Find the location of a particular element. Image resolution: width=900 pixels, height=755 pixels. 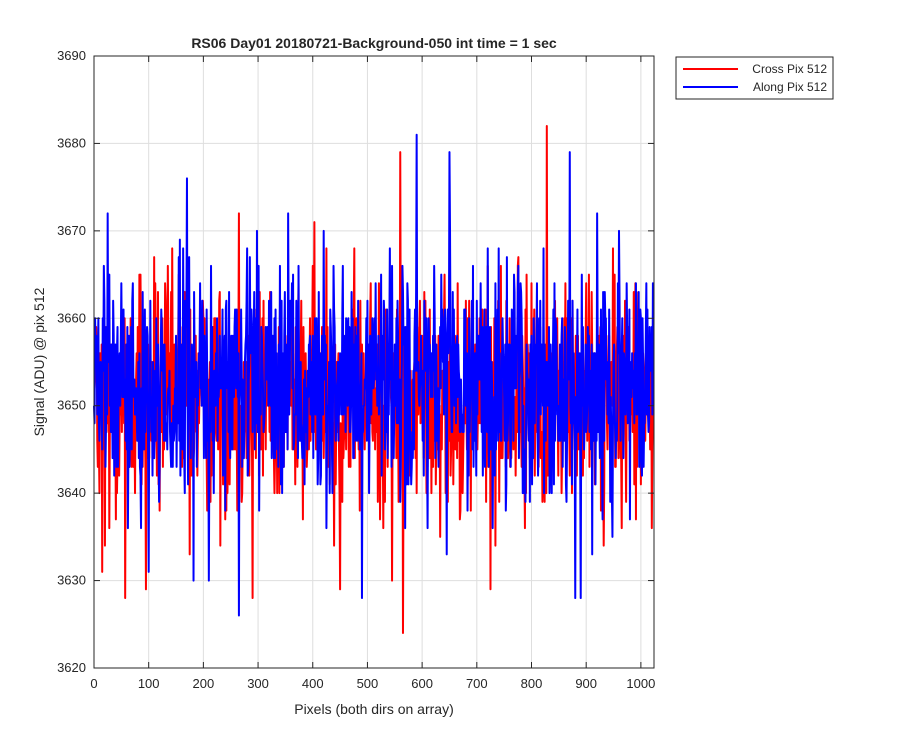

legend-entry-label: Along Pix 512 is located at coordinates (790, 87).